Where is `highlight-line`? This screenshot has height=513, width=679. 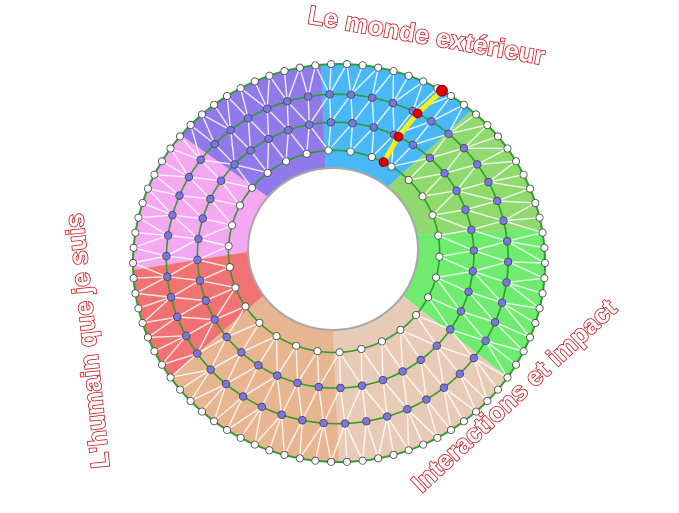
highlight-line is located at coordinates (413, 126).